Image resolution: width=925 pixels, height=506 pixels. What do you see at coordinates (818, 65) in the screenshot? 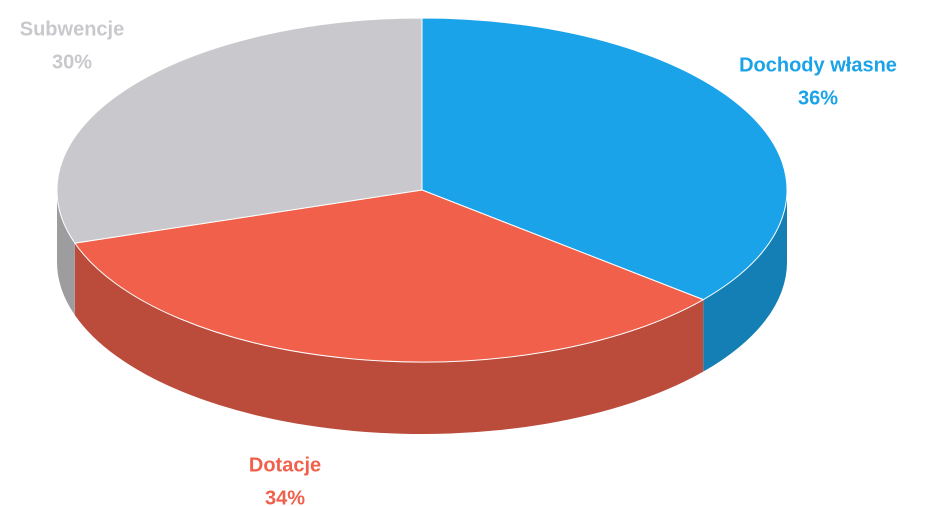
I see `slice-label: Dochody własne` at bounding box center [818, 65].